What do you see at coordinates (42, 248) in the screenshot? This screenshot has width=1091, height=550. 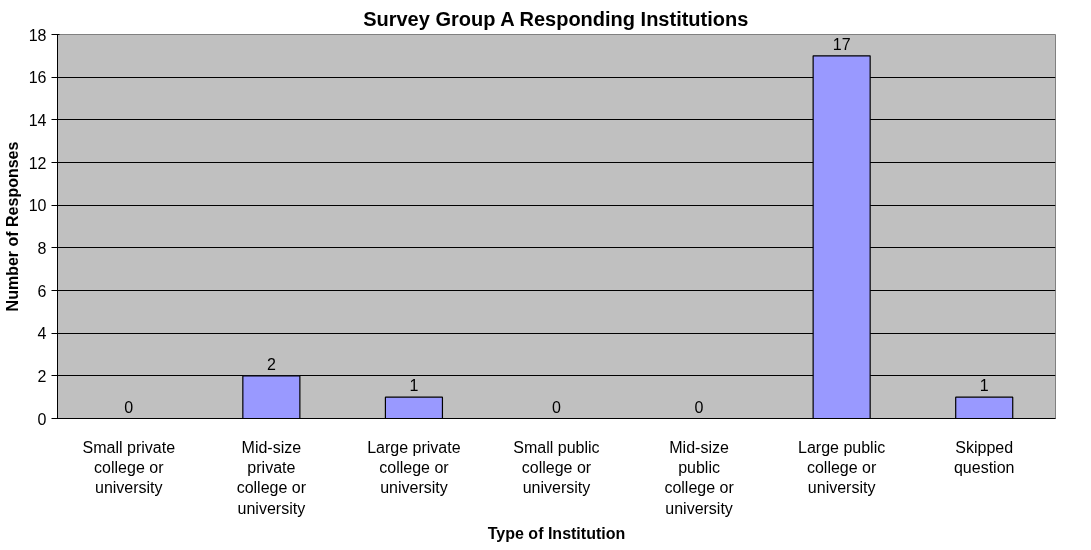 I see `y-tick-label: 8` at bounding box center [42, 248].